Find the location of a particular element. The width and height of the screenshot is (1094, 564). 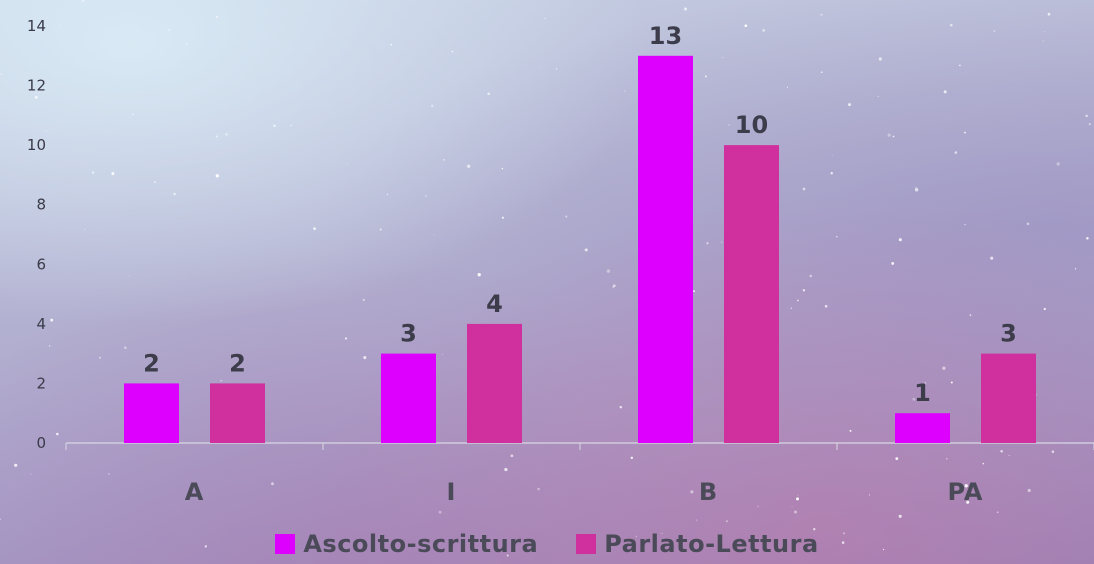

data-label: 2 is located at coordinates (151, 363).